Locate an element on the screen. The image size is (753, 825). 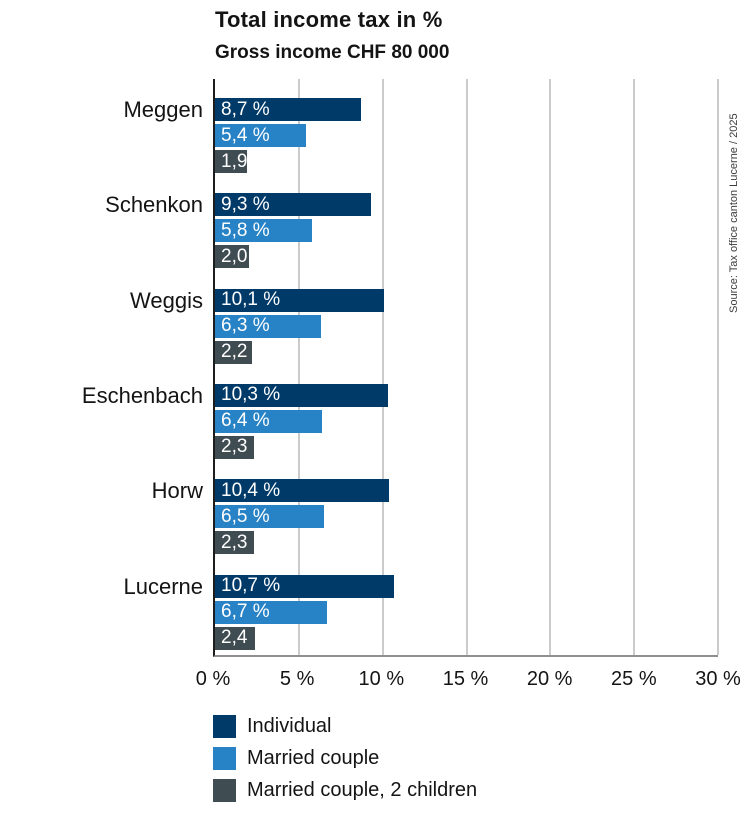
bar-group-eschenbach: 10,3 % 6,4 % 2,3 is located at coordinates (466, 422).